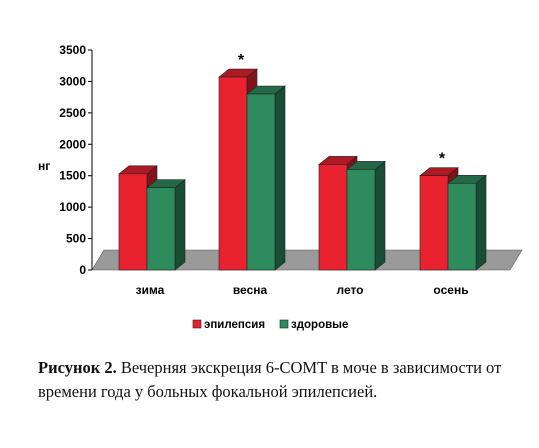 The width and height of the screenshot is (539, 448). What do you see at coordinates (261, 182) in the screenshot?
I see `bar-здоровые-весна` at bounding box center [261, 182].